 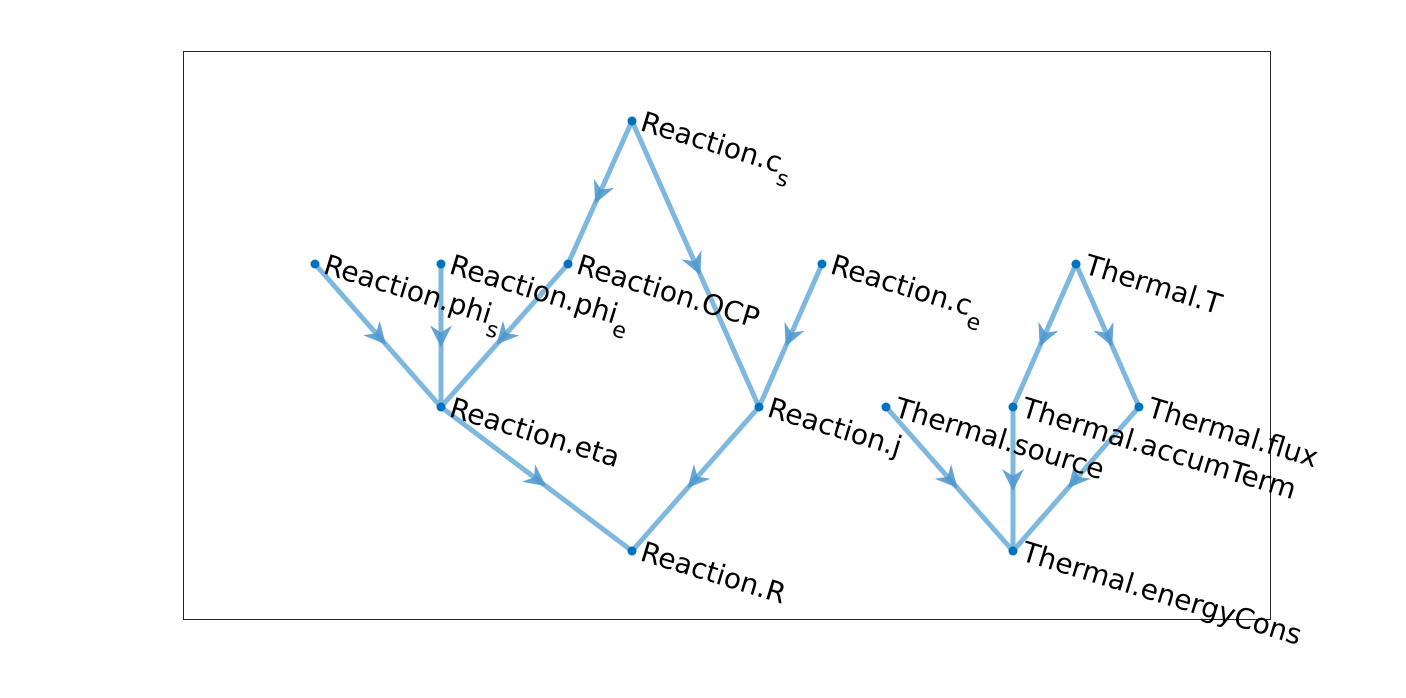 I want to click on node-label-r_R: Reaction.R, so click(x=713, y=572).